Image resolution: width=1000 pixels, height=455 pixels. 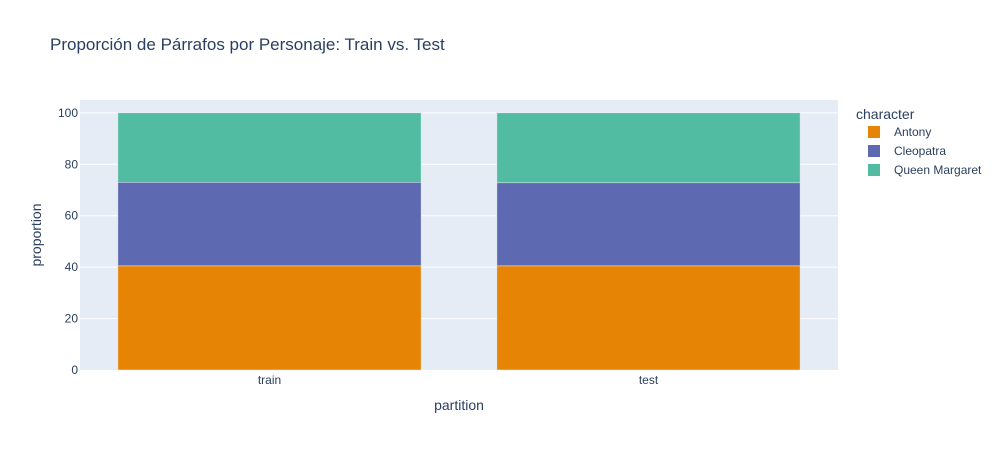 What do you see at coordinates (269, 147) in the screenshot?
I see `bar-segment-queen-margaret-train` at bounding box center [269, 147].